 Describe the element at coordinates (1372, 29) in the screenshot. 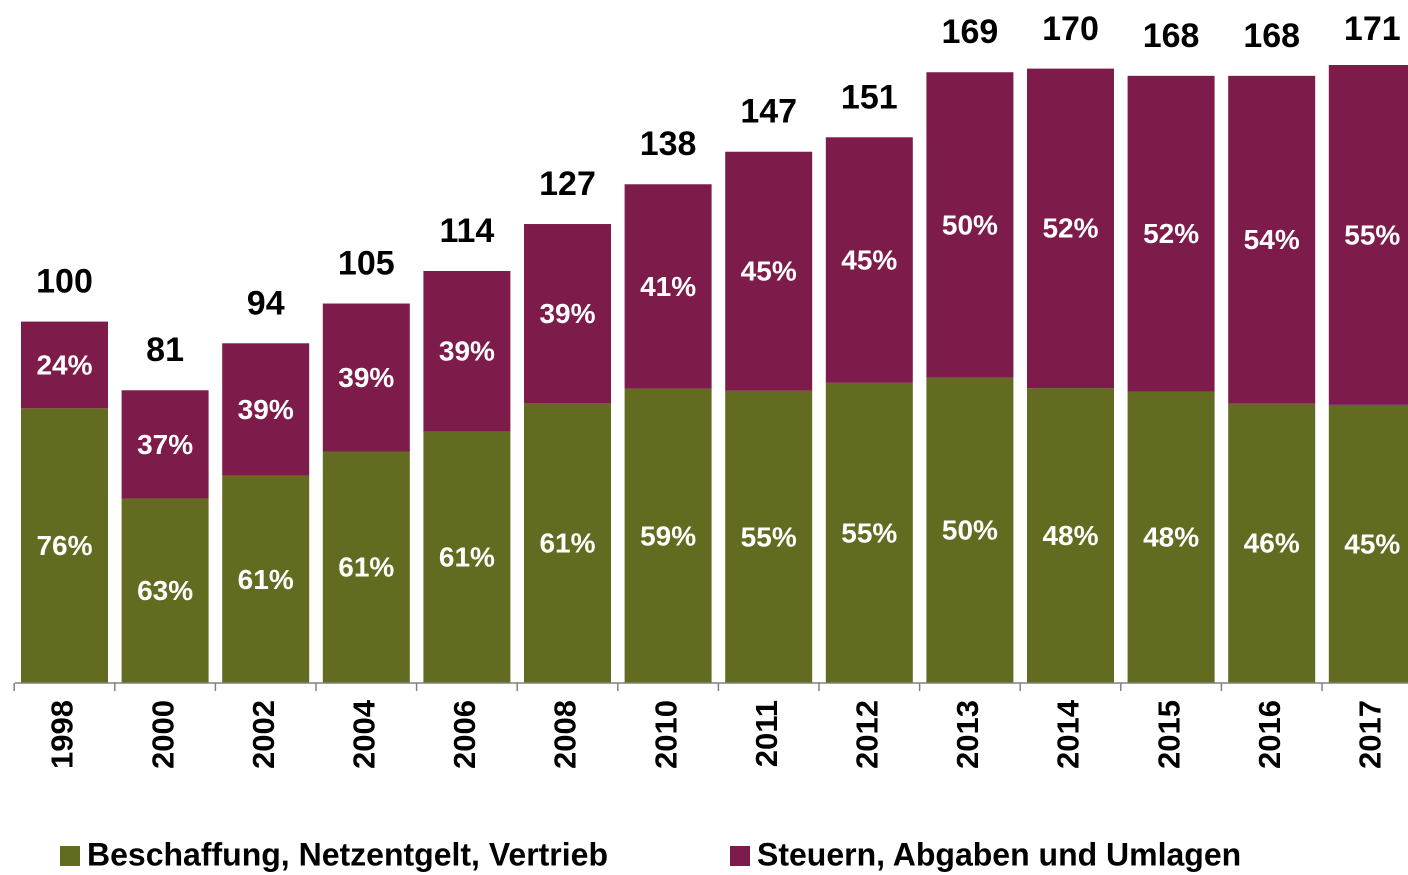

I see `total-label: 171` at that location.